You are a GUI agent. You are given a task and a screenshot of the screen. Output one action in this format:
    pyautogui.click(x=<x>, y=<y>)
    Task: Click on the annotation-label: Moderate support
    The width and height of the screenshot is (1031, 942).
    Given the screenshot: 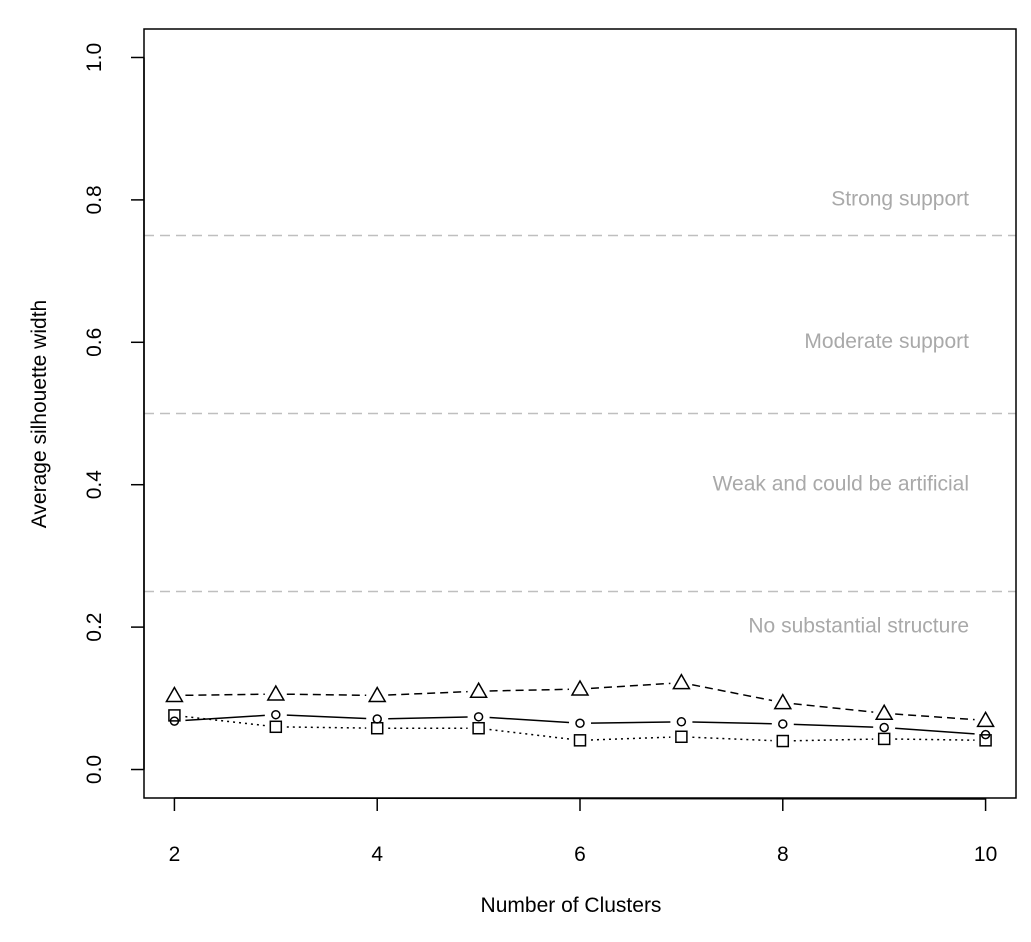 What is the action you would take?
    pyautogui.click(x=886, y=341)
    